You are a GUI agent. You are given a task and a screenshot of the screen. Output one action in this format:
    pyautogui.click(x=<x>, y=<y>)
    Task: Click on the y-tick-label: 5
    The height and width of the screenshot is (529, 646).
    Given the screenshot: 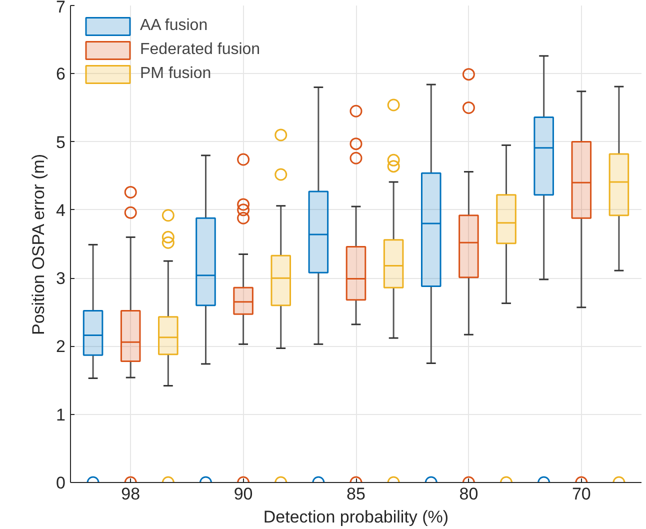 What is the action you would take?
    pyautogui.click(x=61, y=142)
    